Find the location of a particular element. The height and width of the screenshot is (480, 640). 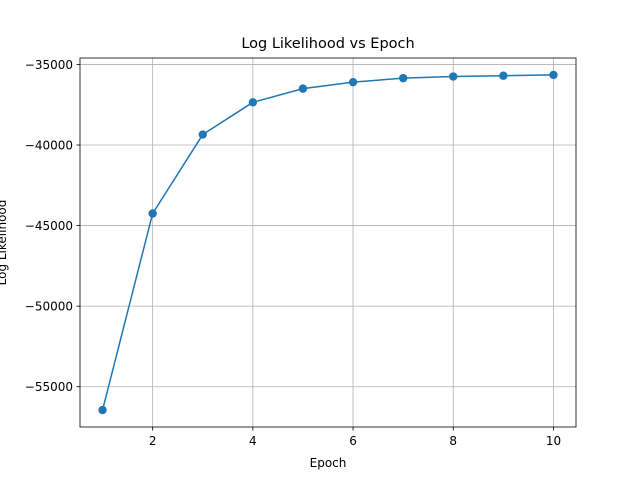

x-tick-label: 6 is located at coordinates (353, 441).